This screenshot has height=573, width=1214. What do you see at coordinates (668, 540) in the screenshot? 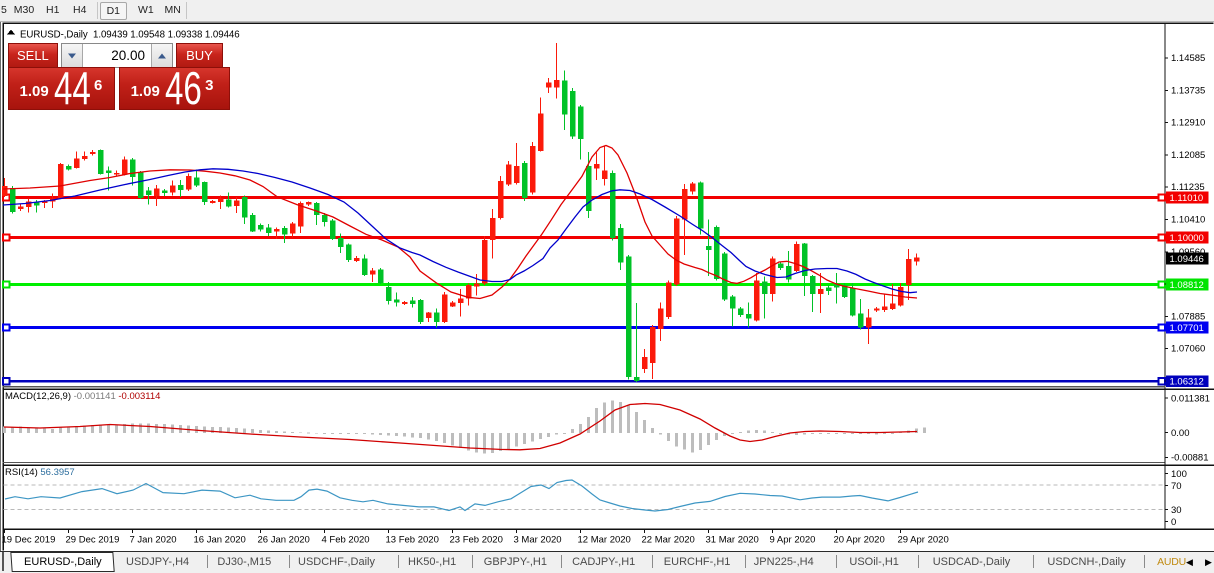
I see `svg-text: 22 Mar 2020` at bounding box center [668, 540].